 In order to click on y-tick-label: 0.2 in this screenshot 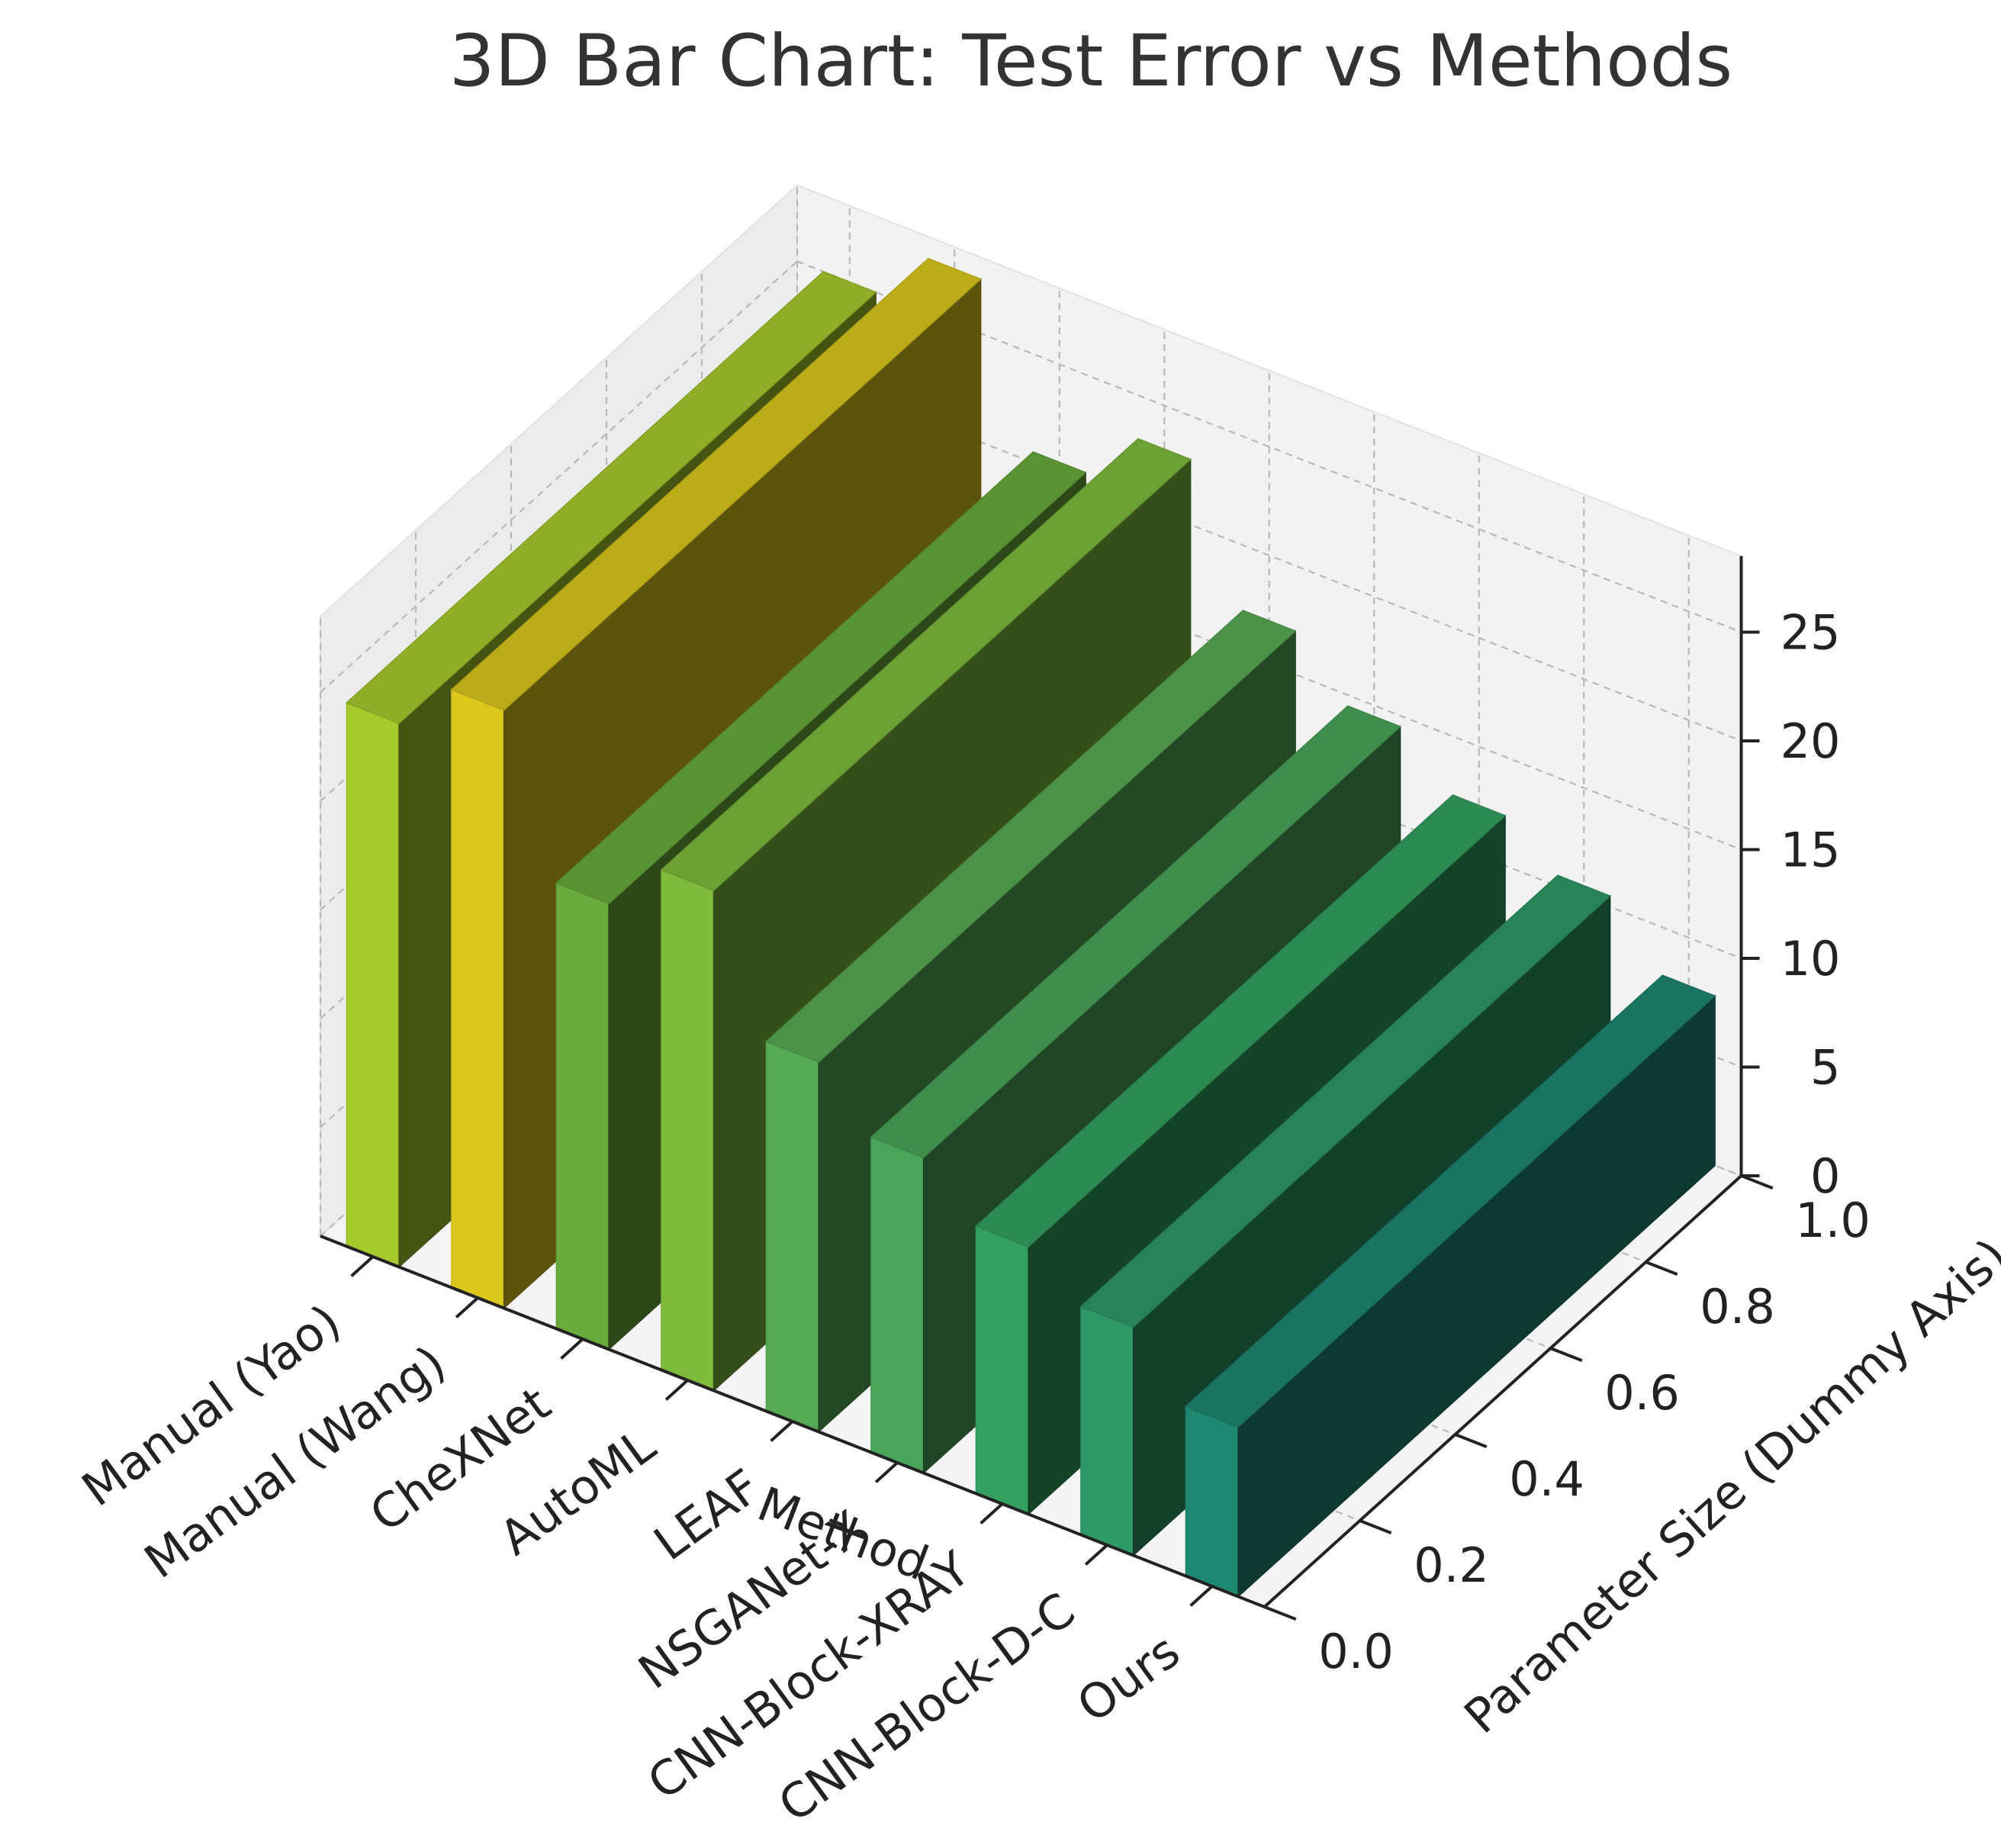, I will do `click(1451, 1565)`.